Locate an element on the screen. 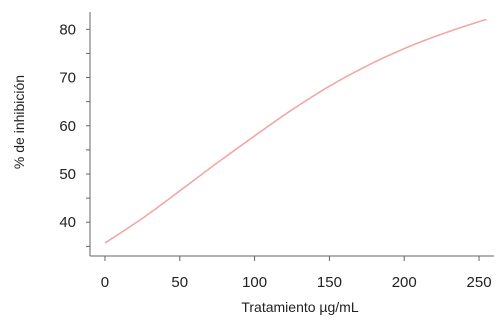 The height and width of the screenshot is (322, 501). x-tick-label: 100 is located at coordinates (254, 282).